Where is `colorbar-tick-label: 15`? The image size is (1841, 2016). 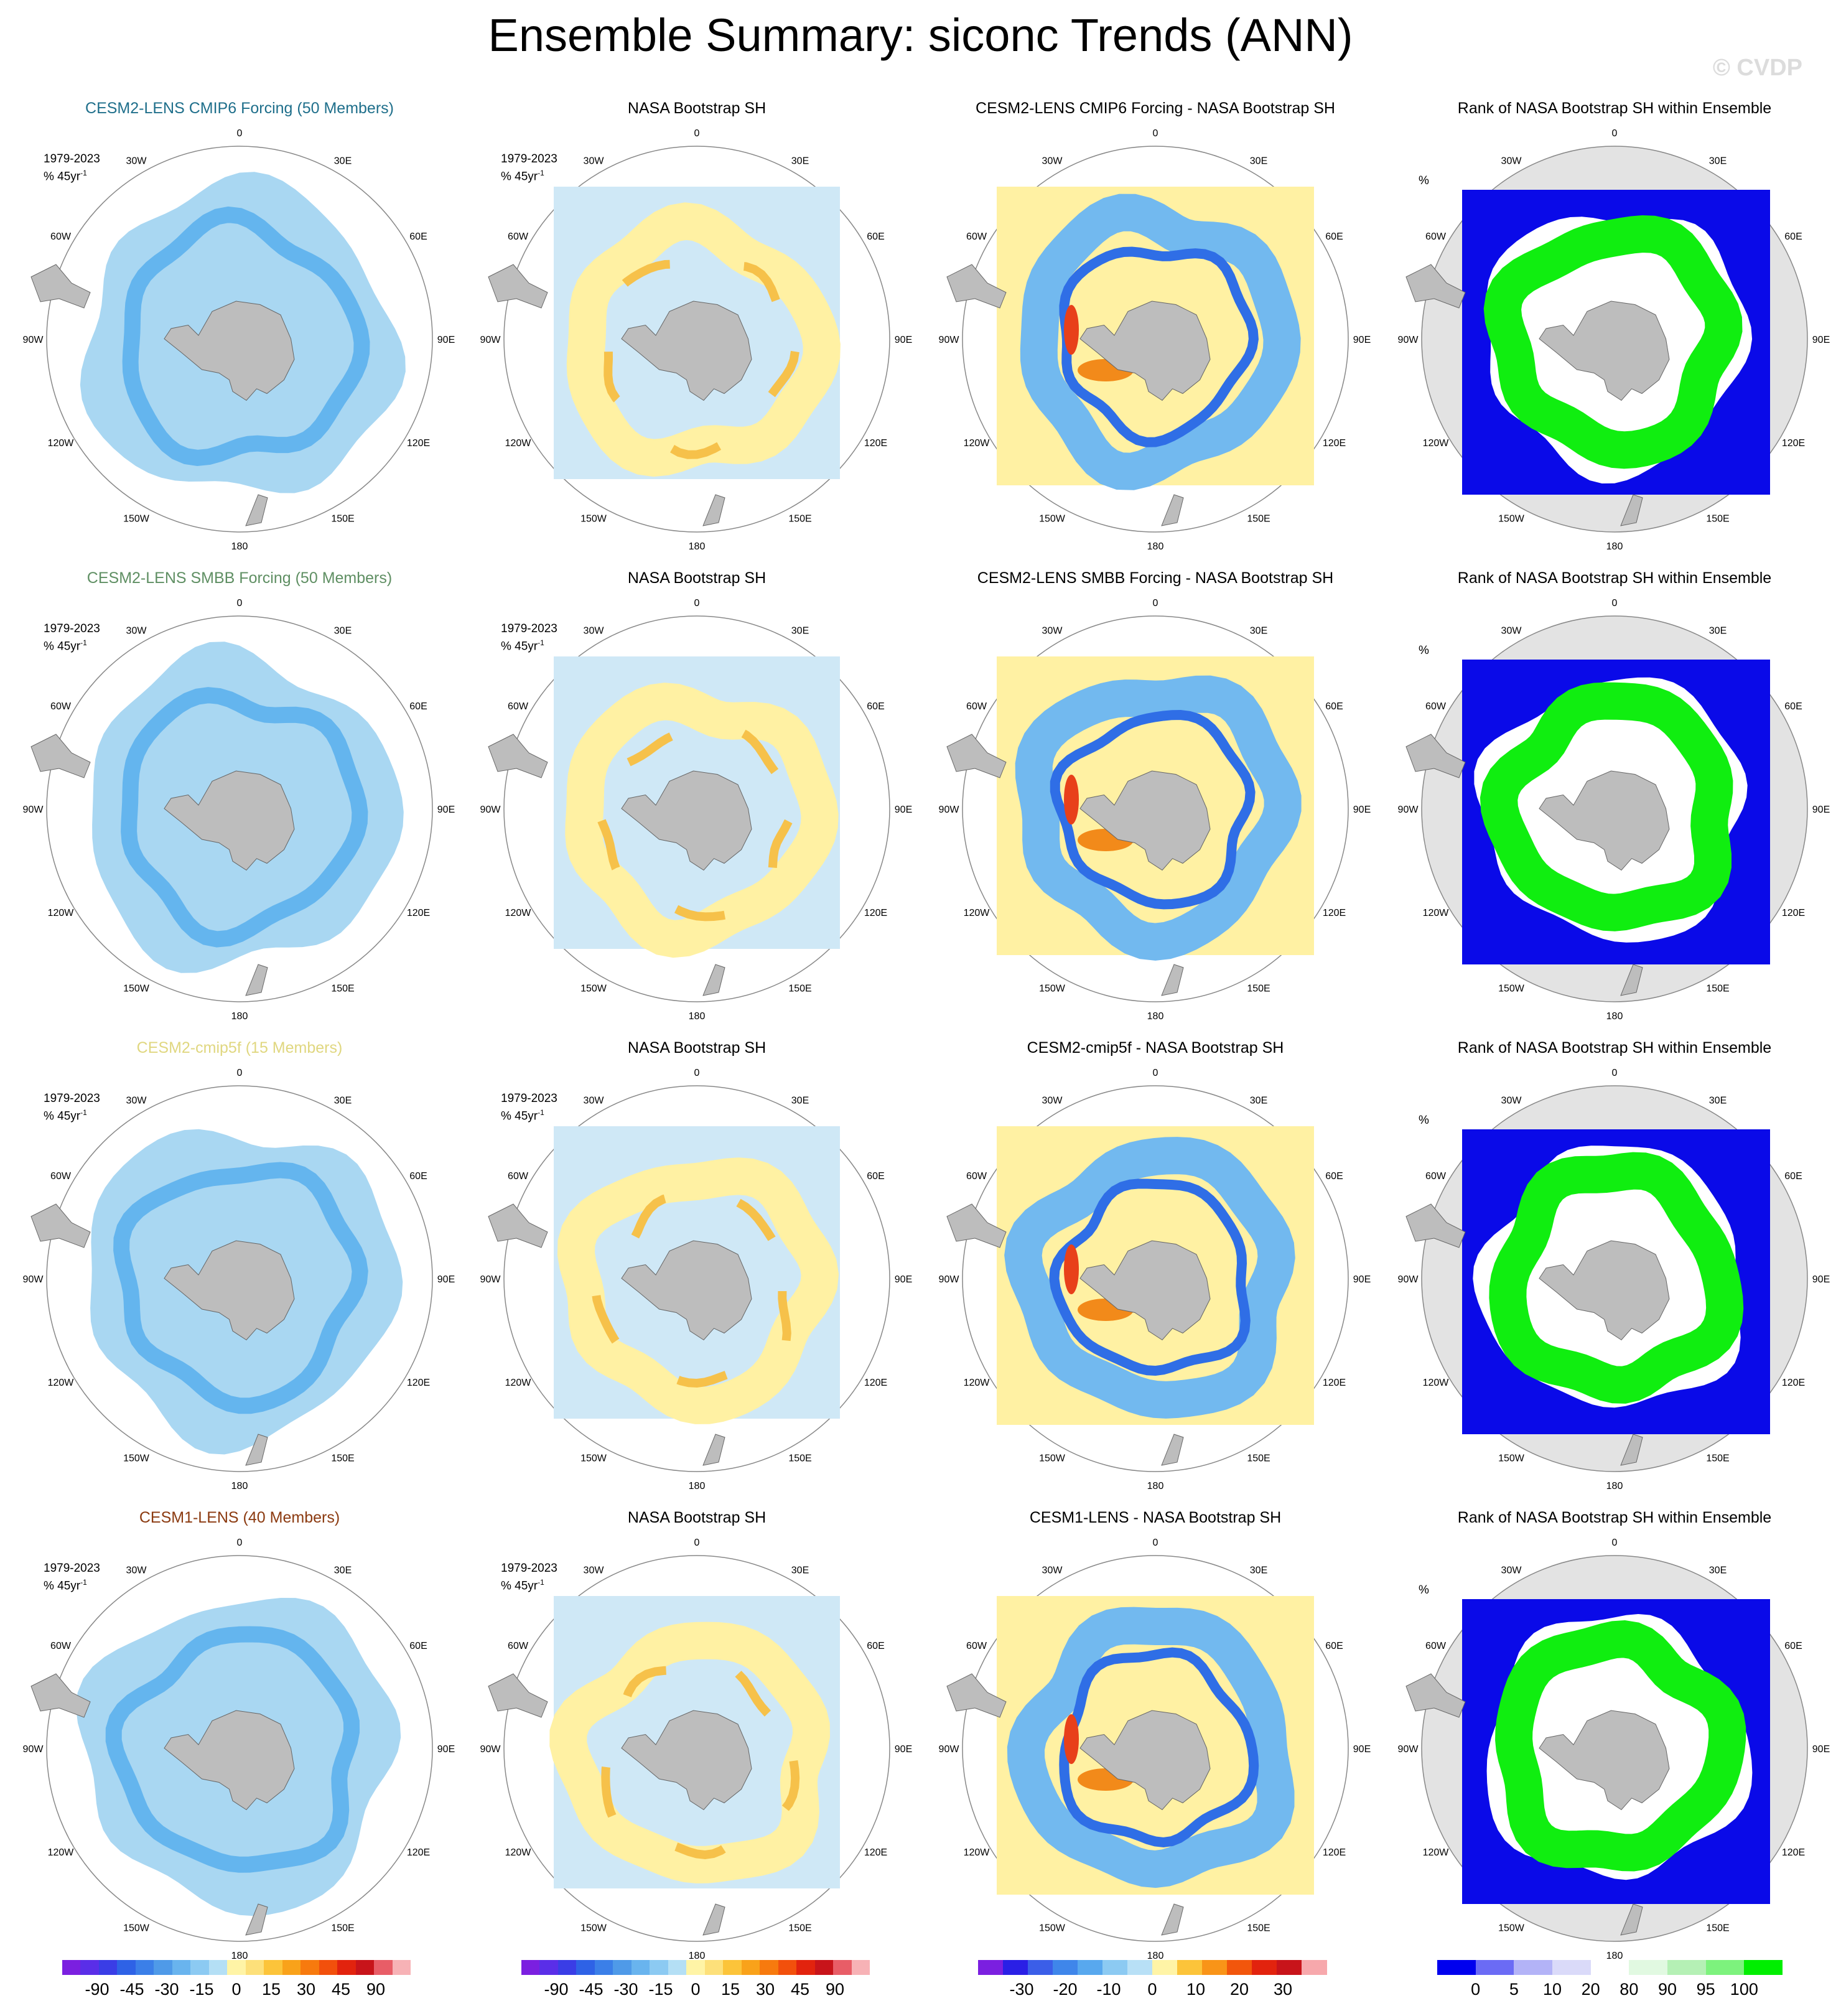 colorbar-tick-label: 15 is located at coordinates (271, 1989).